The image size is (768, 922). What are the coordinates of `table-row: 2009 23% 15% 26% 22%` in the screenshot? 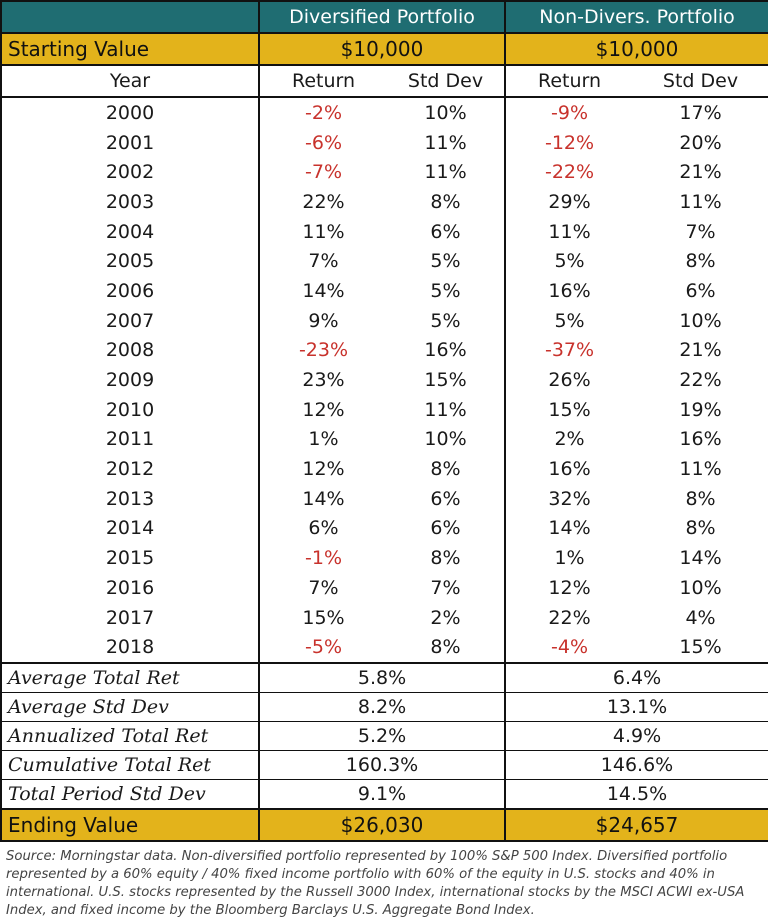 It's located at (384, 380).